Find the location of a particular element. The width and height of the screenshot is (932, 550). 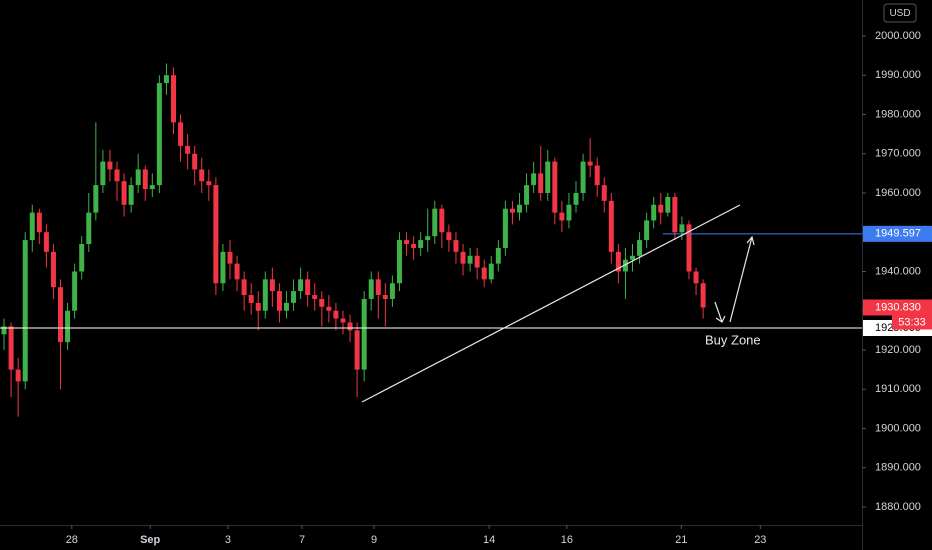

arrow-up is located at coordinates (742, 279).